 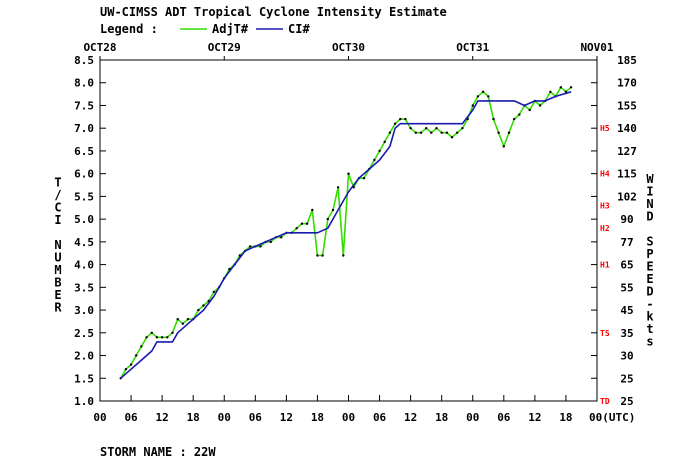 What do you see at coordinates (84, 265) in the screenshot?
I see `y-tick-label-6: 4.0` at bounding box center [84, 265].